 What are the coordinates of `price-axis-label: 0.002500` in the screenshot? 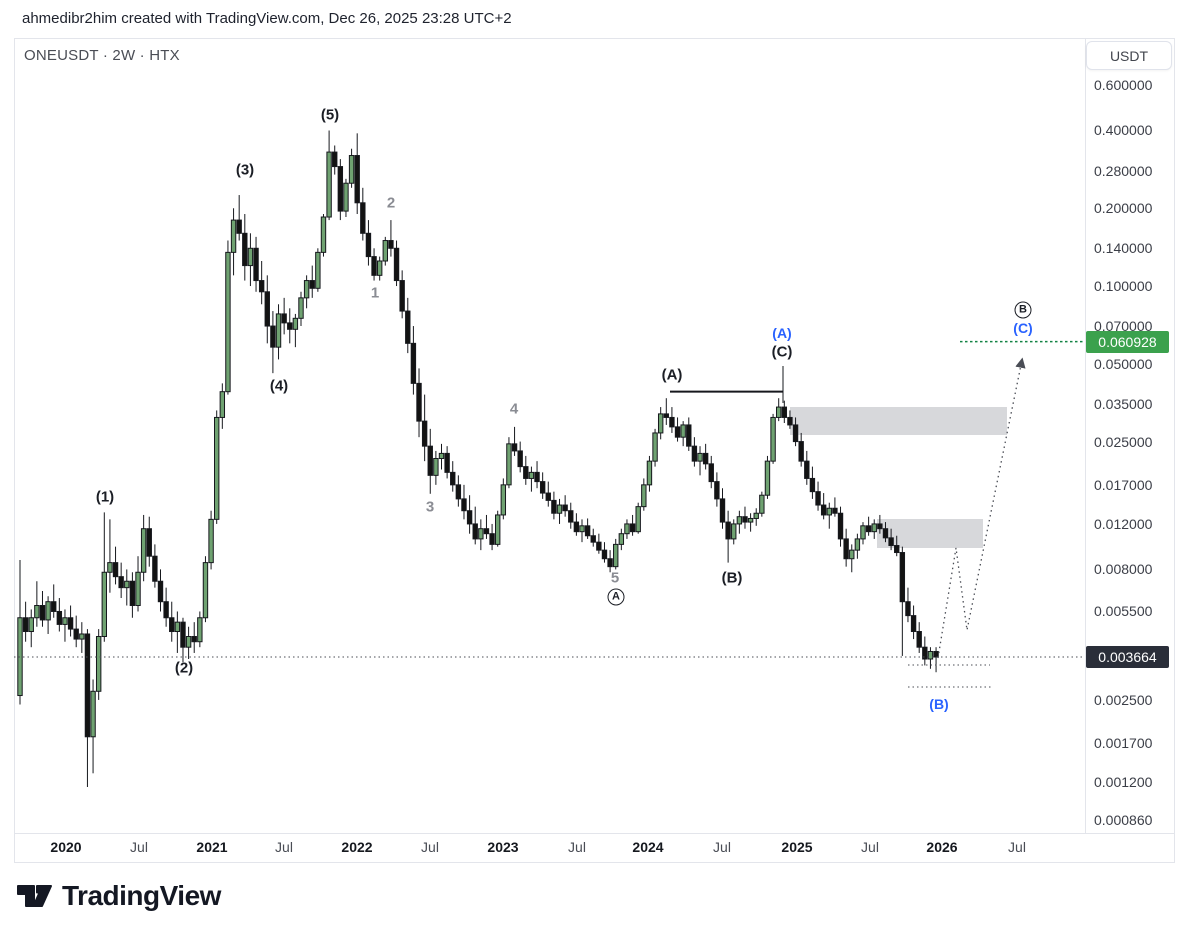 It's located at (1123, 699).